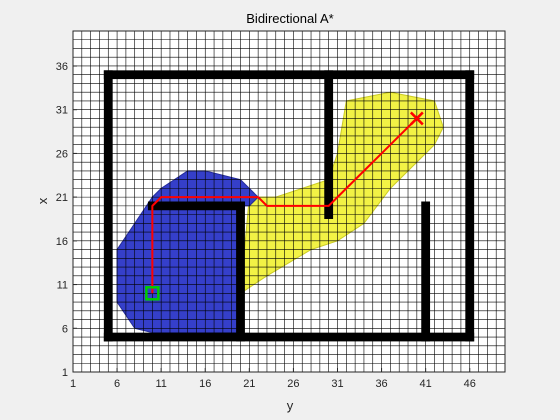 This screenshot has width=560, height=420. What do you see at coordinates (289, 18) in the screenshot?
I see `chart-title: Bidirectional A*` at bounding box center [289, 18].